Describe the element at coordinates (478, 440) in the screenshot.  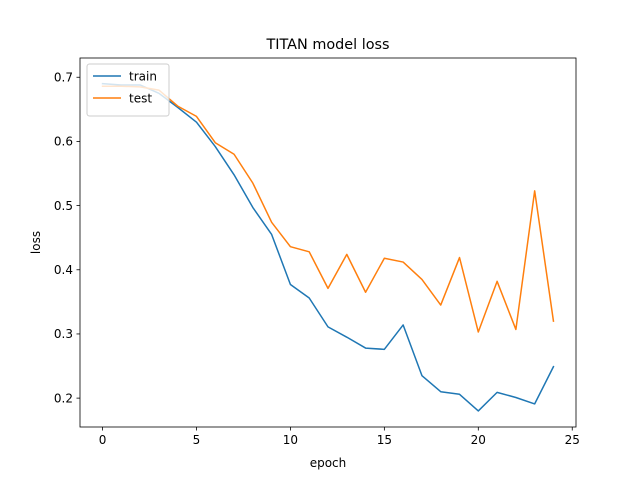
I see `x-tick-label: 20` at that location.